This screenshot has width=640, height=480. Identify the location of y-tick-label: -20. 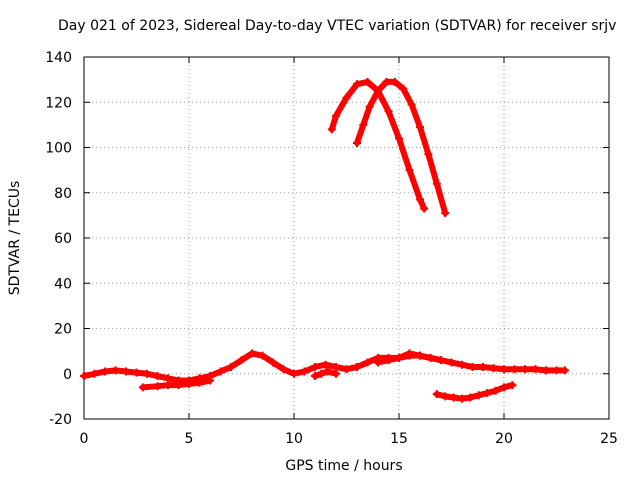
(60, 420).